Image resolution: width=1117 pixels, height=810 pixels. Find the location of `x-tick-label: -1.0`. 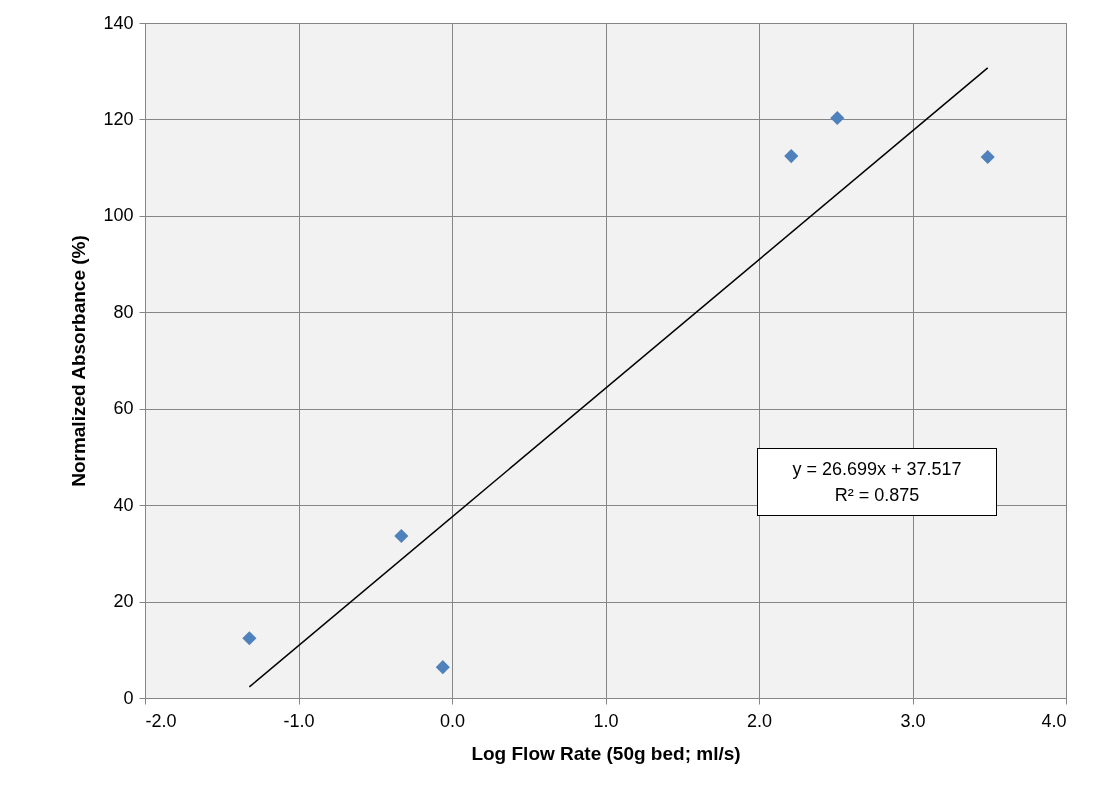

x-tick-label: -1.0 is located at coordinates (299, 720).